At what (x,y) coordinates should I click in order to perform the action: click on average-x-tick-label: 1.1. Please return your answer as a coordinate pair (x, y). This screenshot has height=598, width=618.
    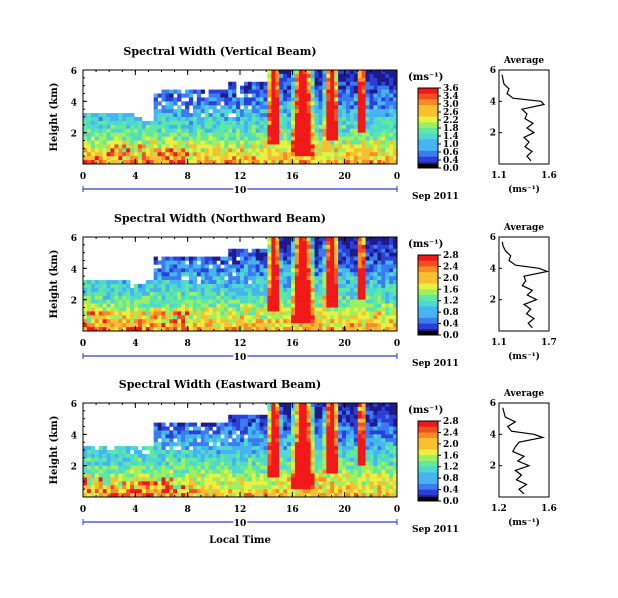
    Looking at the image, I should click on (499, 176).